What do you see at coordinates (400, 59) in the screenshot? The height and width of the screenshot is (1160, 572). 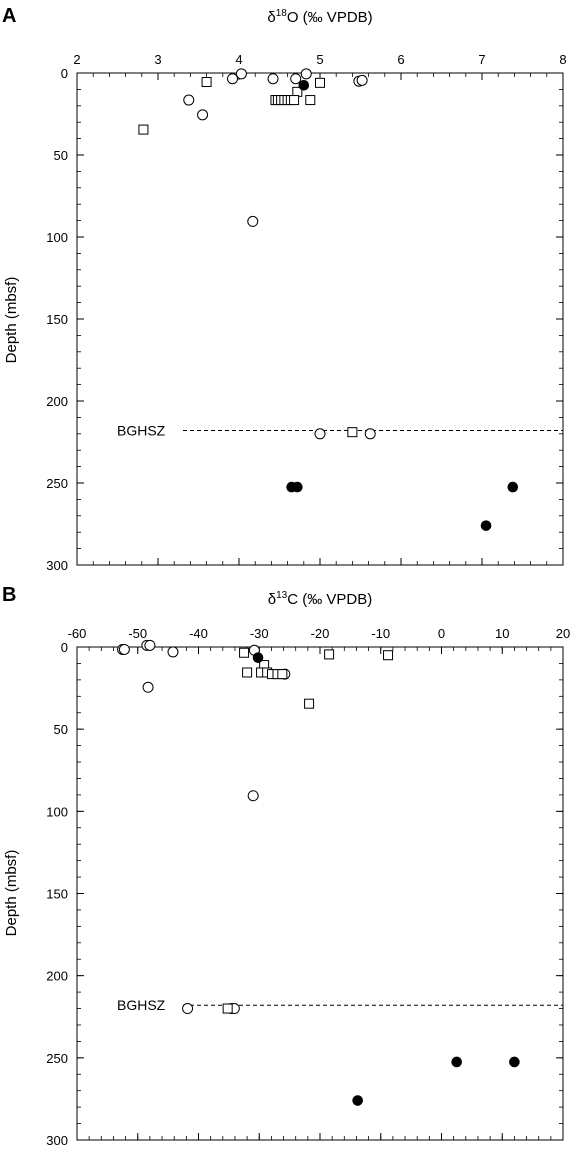 I see `x-tick-label: 6` at bounding box center [400, 59].